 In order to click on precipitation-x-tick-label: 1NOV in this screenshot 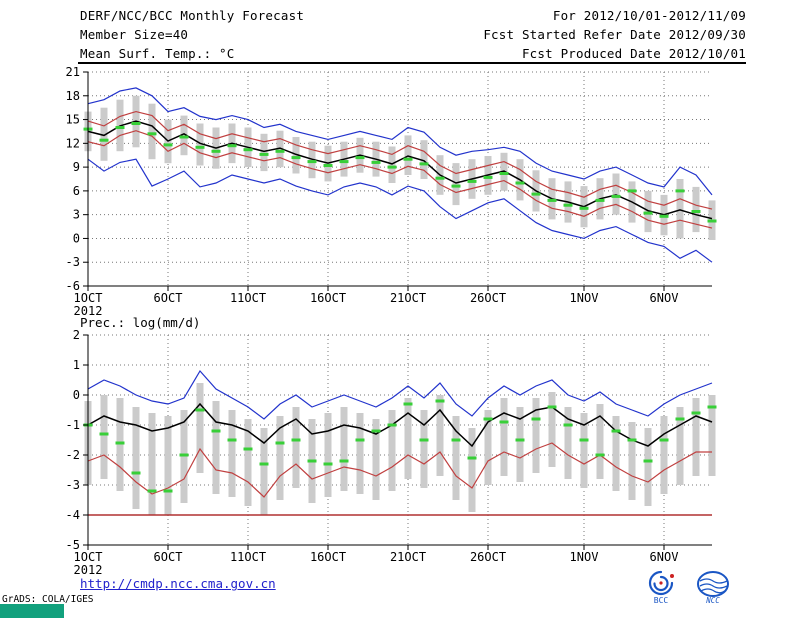, I will do `click(584, 557)`.